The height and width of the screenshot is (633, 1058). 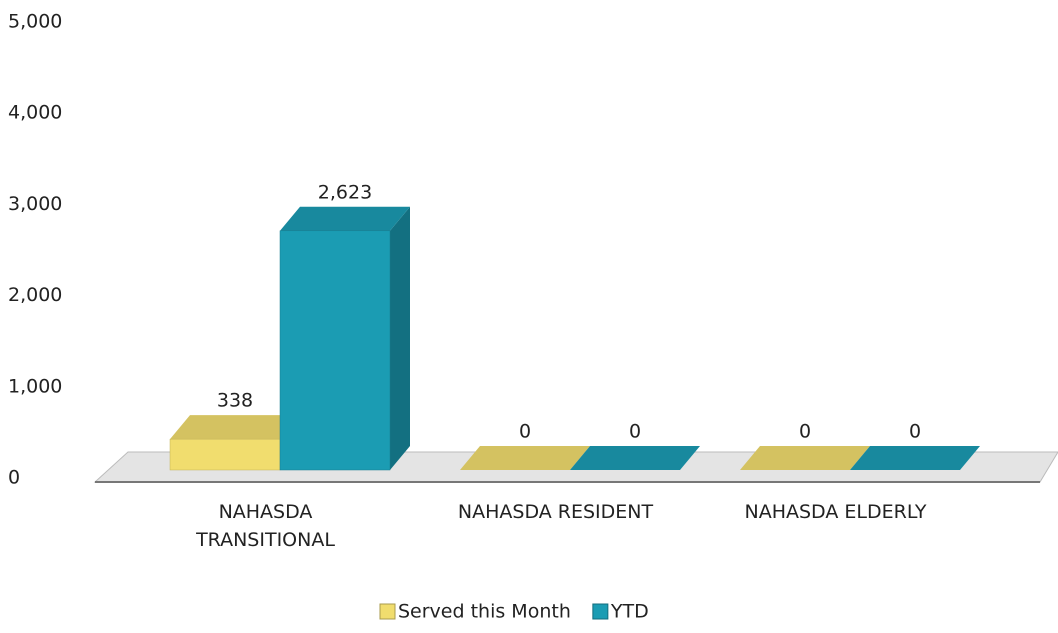 I want to click on x-tick-label: NAHASDA TRANSITIONAL, so click(x=265, y=526).